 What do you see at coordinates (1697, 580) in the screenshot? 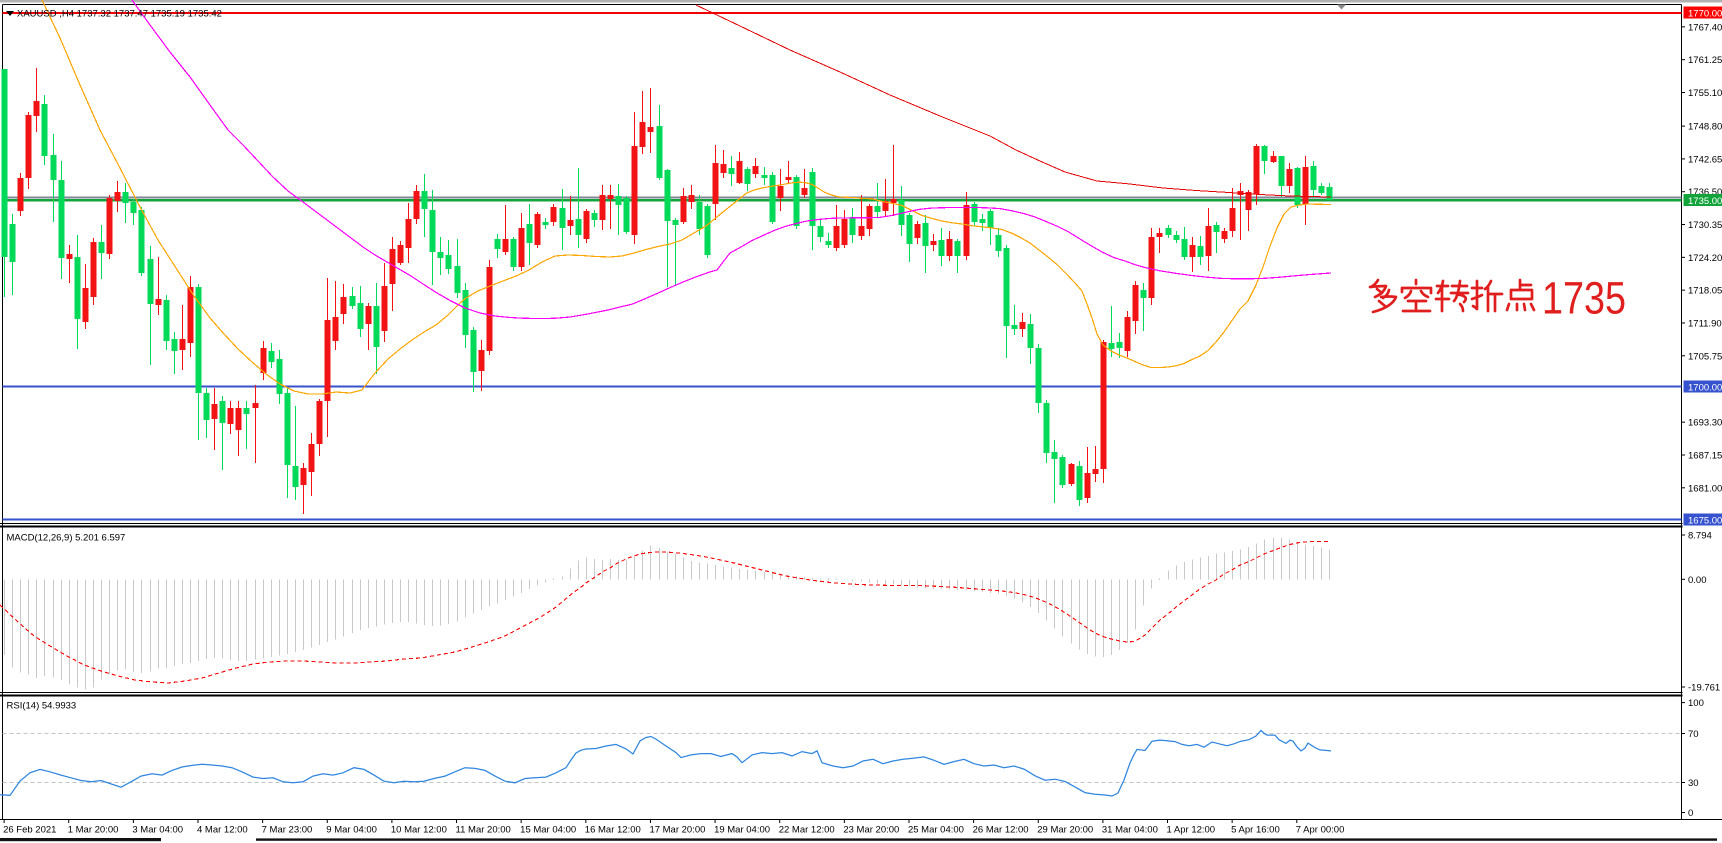
I see `svg-text: 0.00` at bounding box center [1697, 580].